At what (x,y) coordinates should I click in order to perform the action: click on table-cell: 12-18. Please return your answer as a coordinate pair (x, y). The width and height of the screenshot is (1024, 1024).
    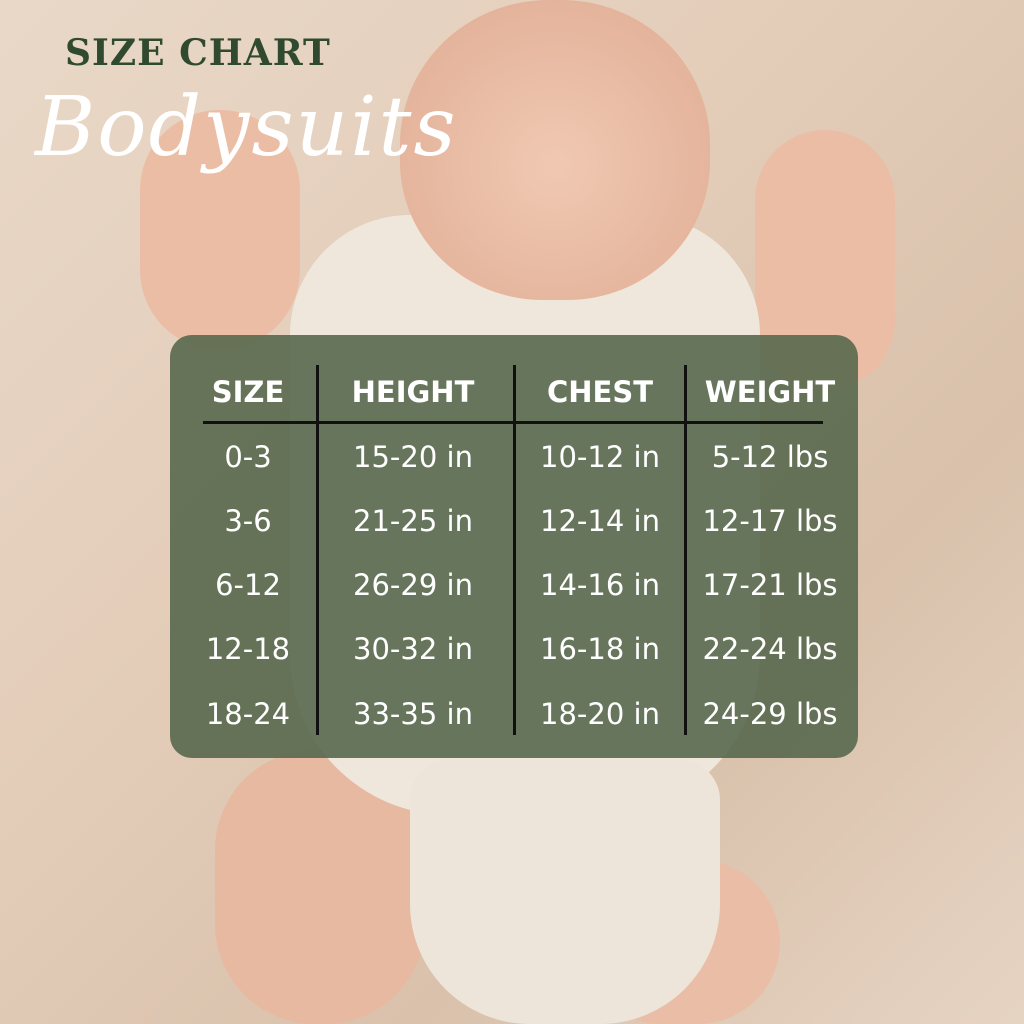
    Looking at the image, I should click on (248, 649).